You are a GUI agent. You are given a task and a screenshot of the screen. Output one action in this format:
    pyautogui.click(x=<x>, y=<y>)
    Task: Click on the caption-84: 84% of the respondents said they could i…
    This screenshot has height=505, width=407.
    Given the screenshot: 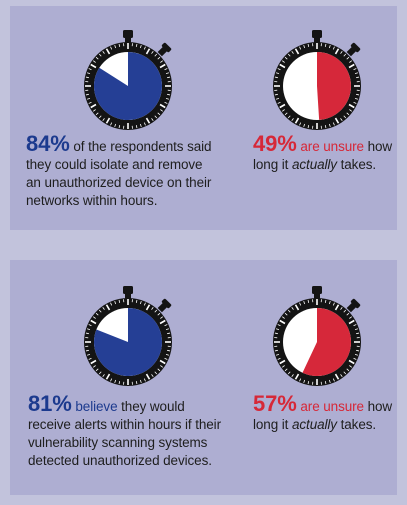 What is the action you would take?
    pyautogui.click(x=119, y=171)
    